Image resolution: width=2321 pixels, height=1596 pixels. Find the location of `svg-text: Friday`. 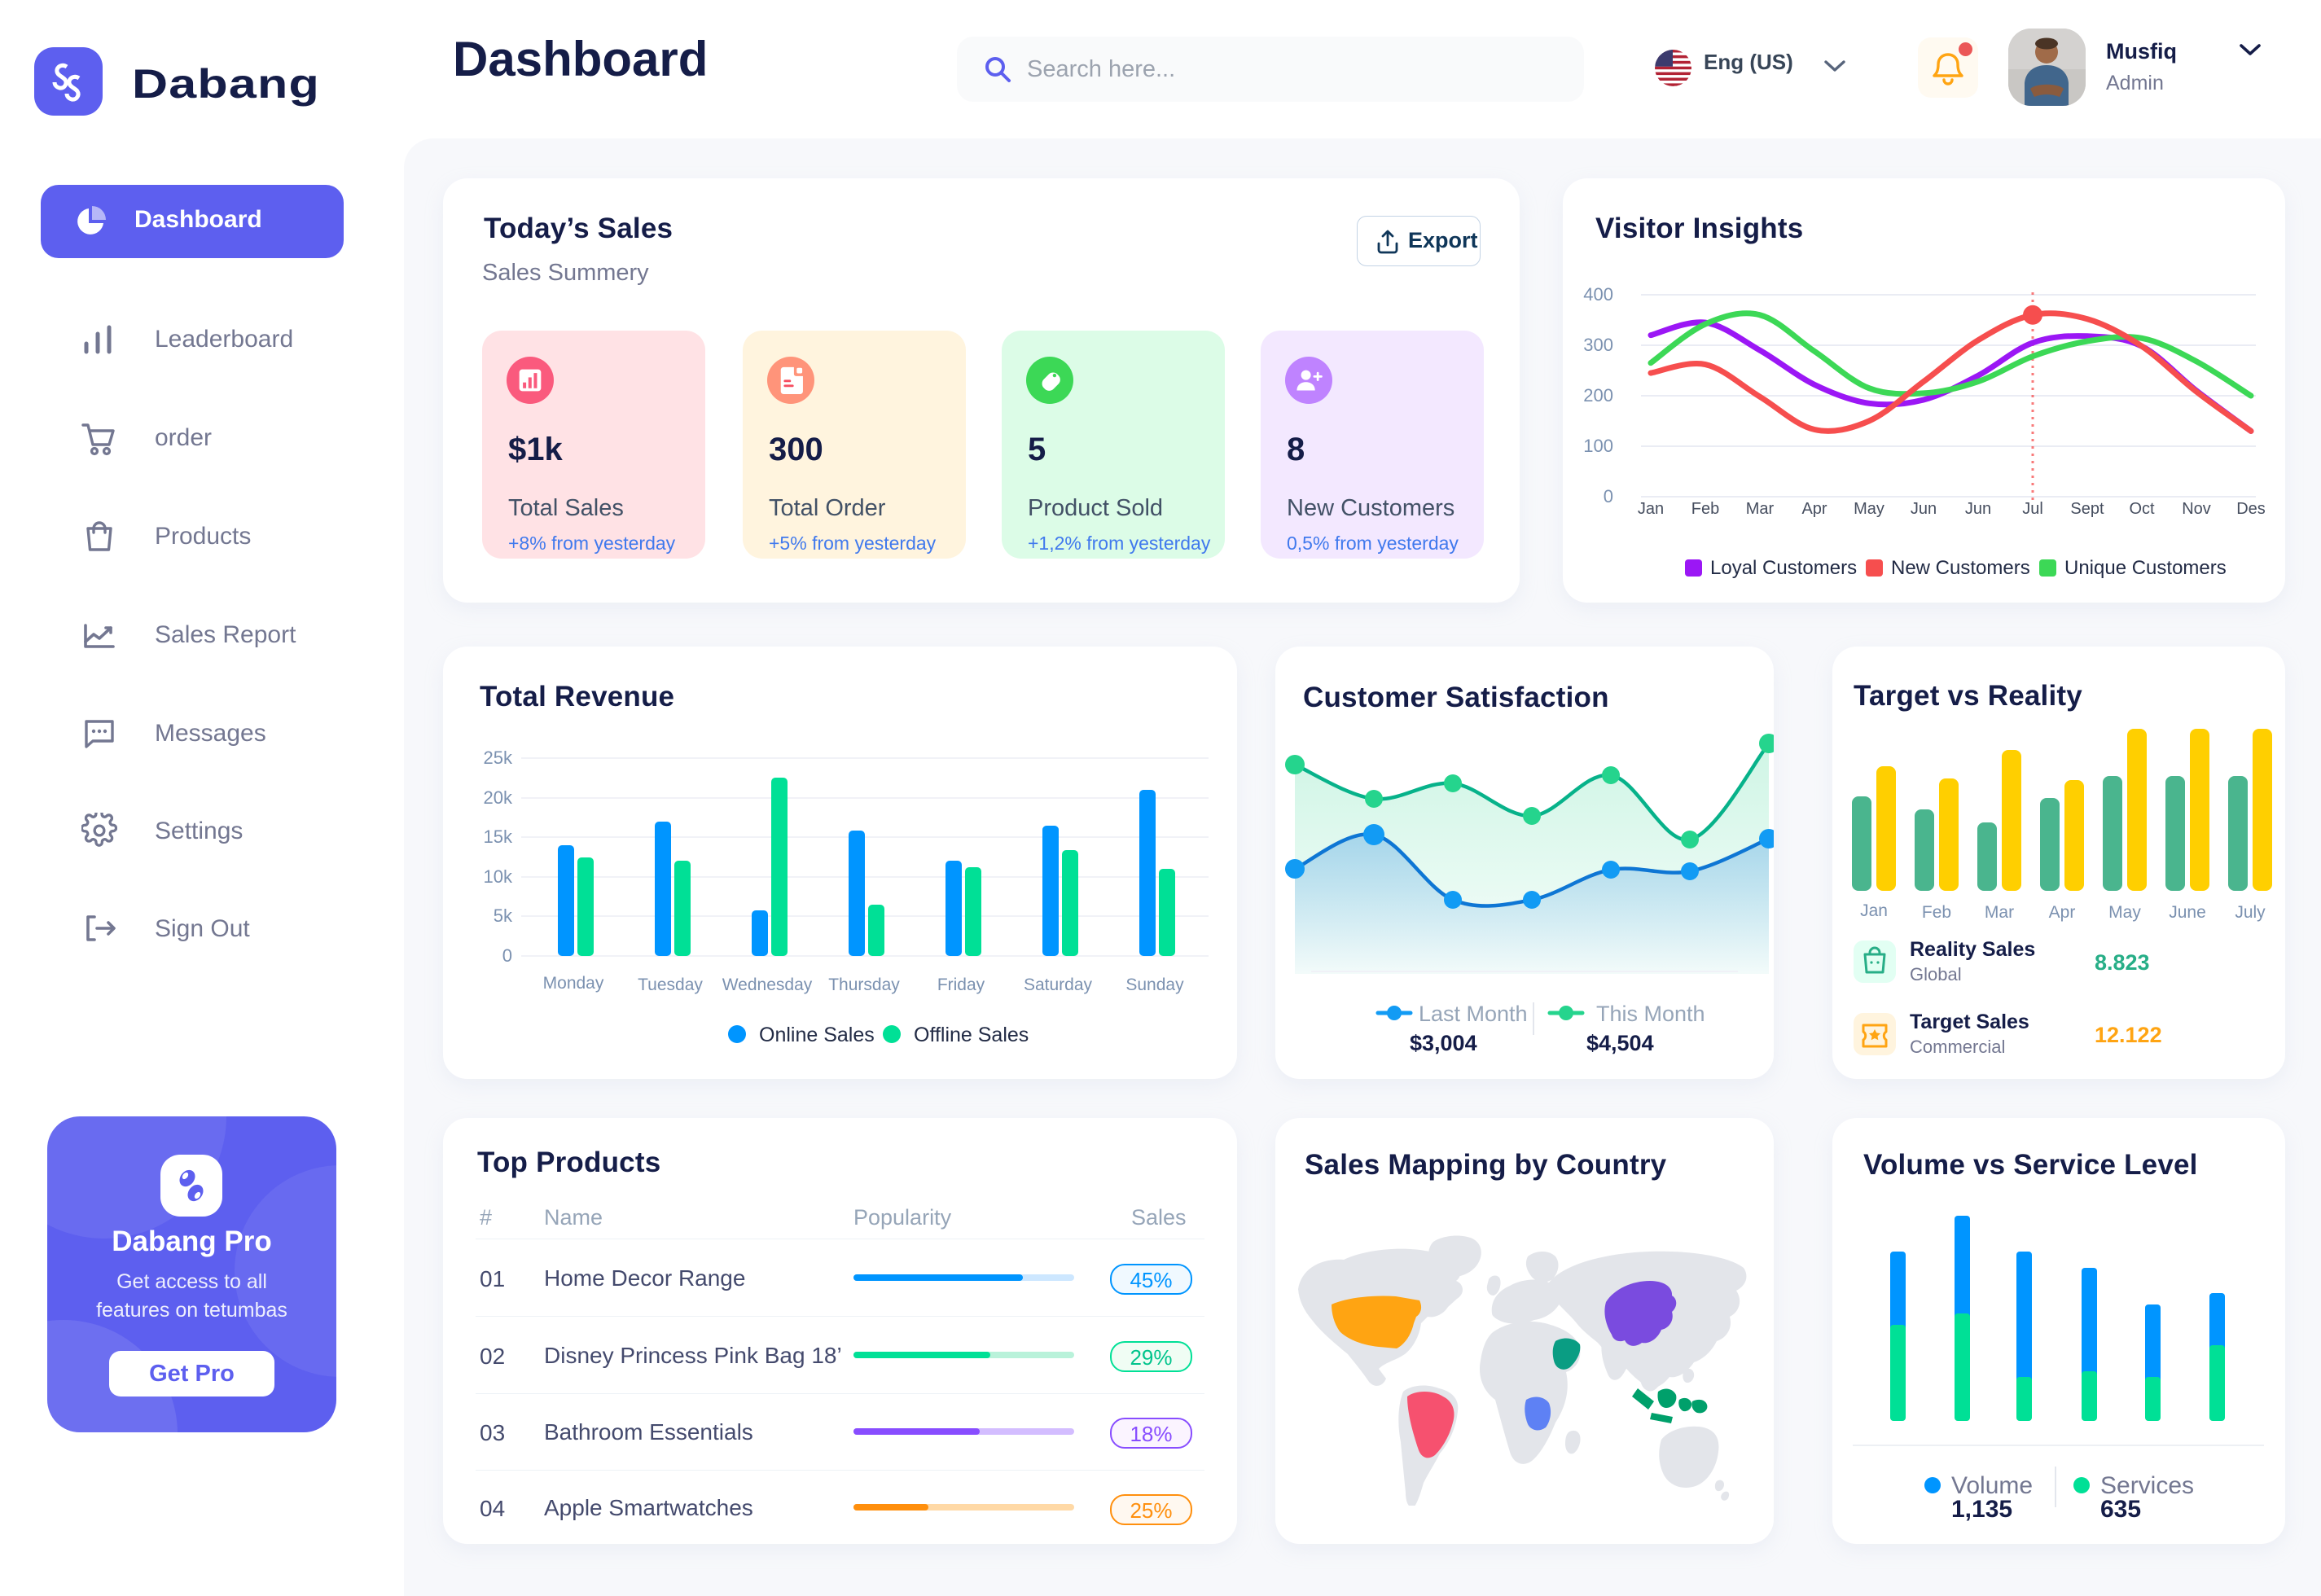

svg-text: Friday is located at coordinates (961, 985).